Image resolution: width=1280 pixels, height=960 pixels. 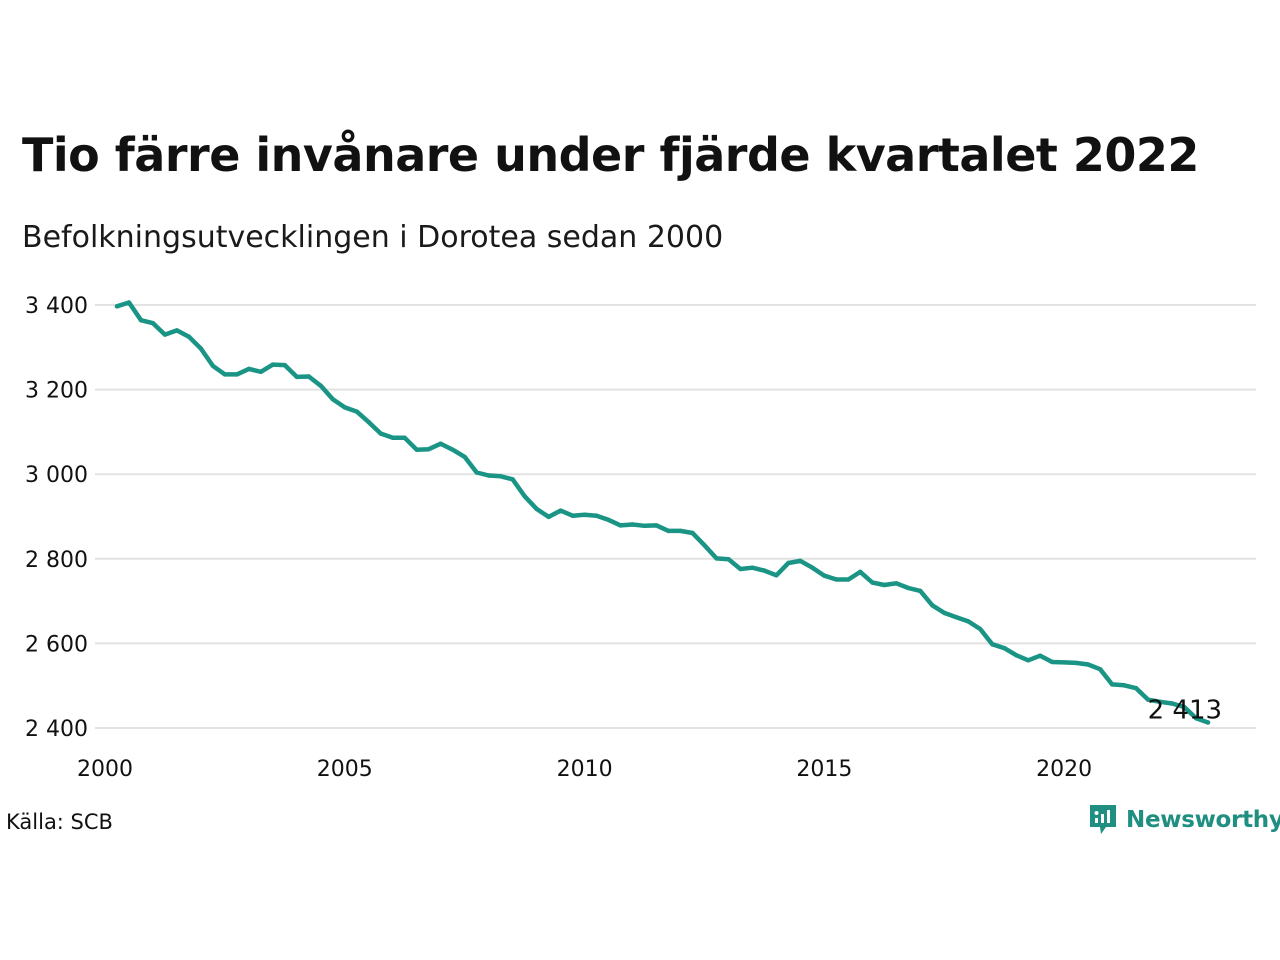 I want to click on y-tick-label: 3 200, so click(x=56, y=391).